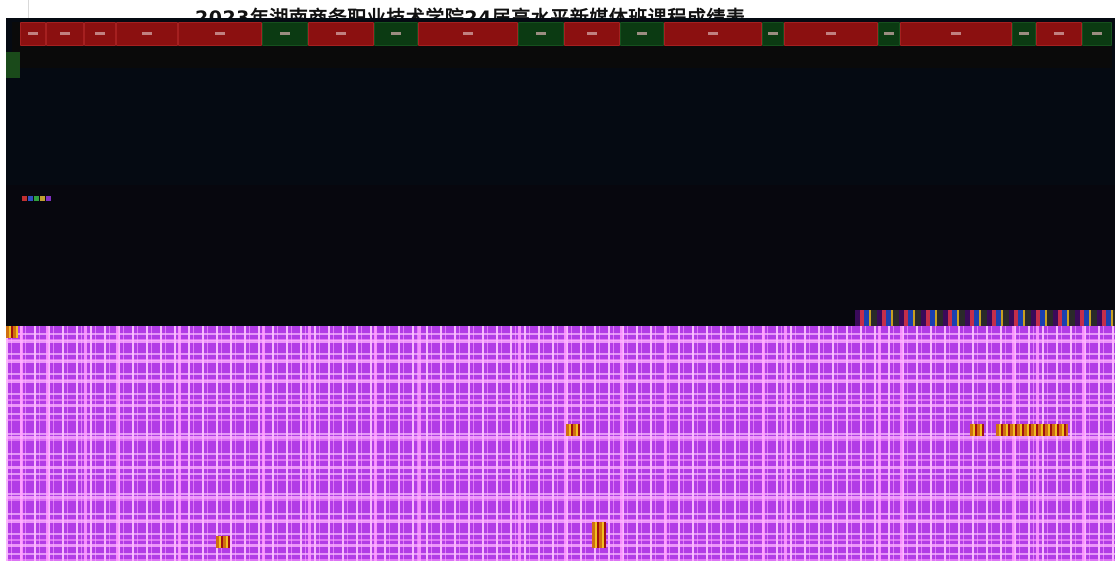 This screenshot has height=561, width=1115. What do you see at coordinates (28, 15) in the screenshot?
I see `row-gutter-divider` at bounding box center [28, 15].